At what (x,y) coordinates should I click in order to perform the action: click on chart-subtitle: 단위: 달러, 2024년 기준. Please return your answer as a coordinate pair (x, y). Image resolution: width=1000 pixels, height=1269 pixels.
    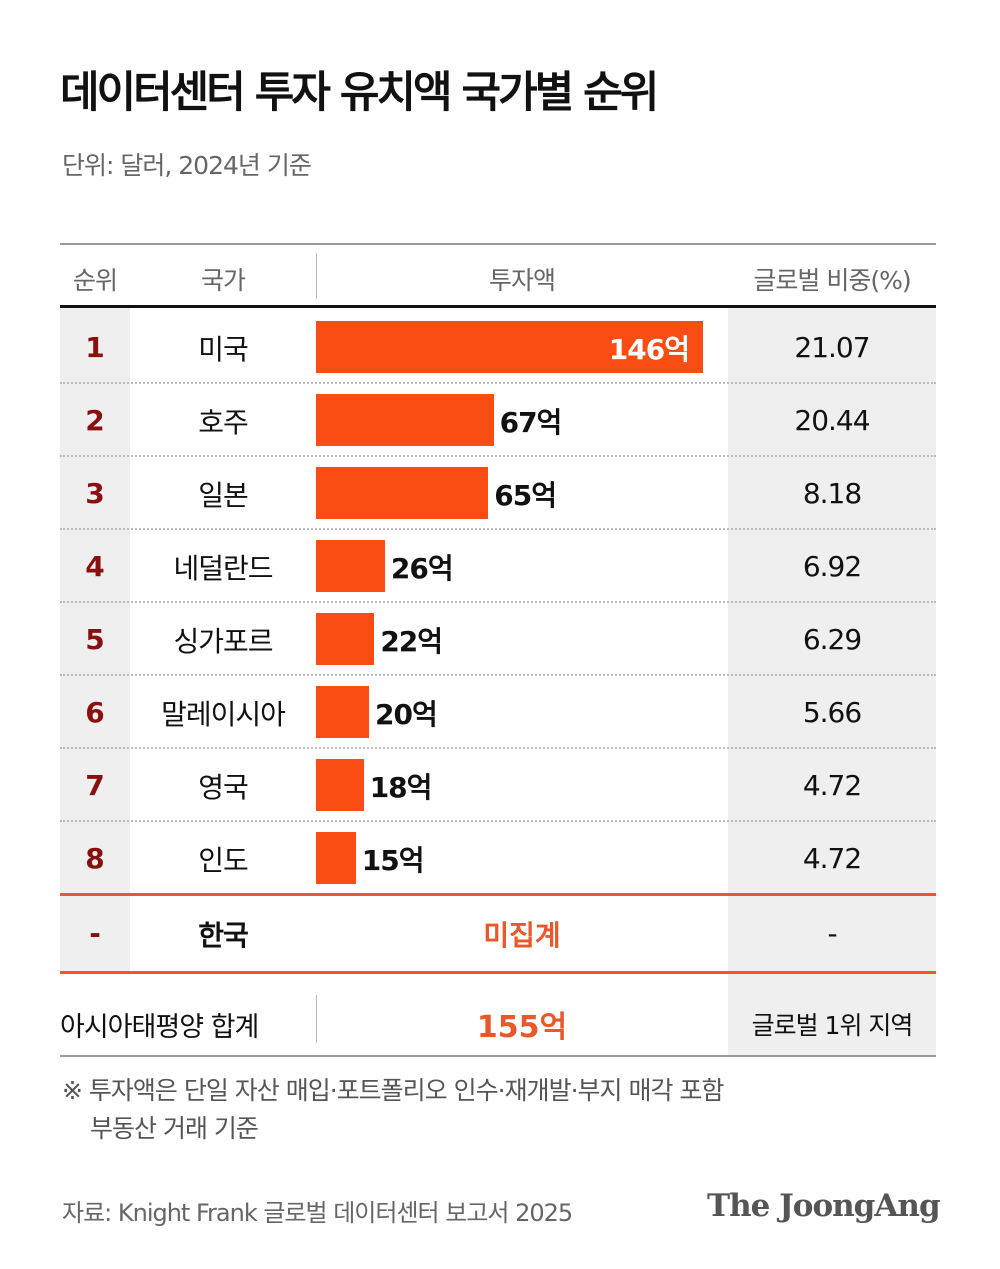
    Looking at the image, I should click on (187, 165).